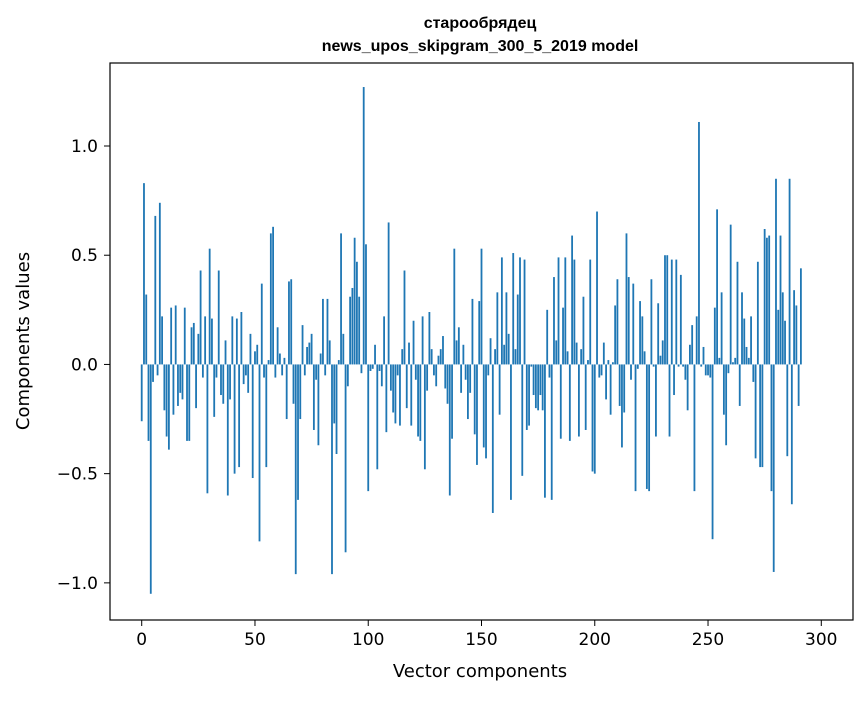  I want to click on x-axis-ticks: 0 50 100 150 200 250 300, so click(487, 635).